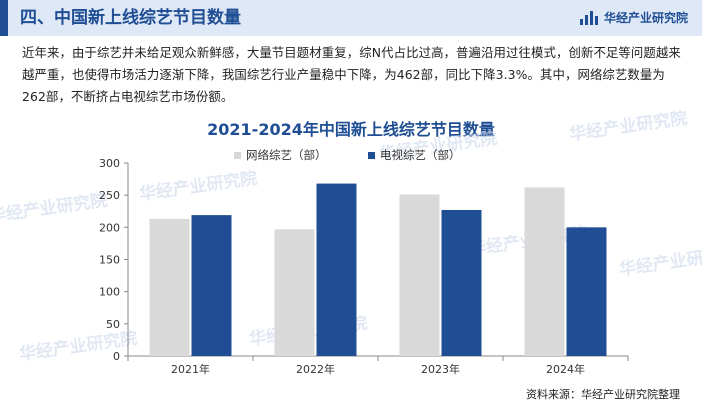 This screenshot has width=702, height=403. What do you see at coordinates (109, 292) in the screenshot?
I see `y-tick-label: 100` at bounding box center [109, 292].